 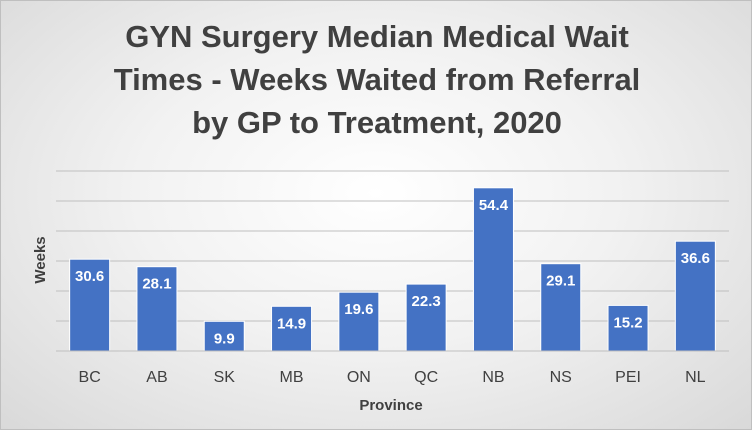 I want to click on bar-mb, so click(x=292, y=328).